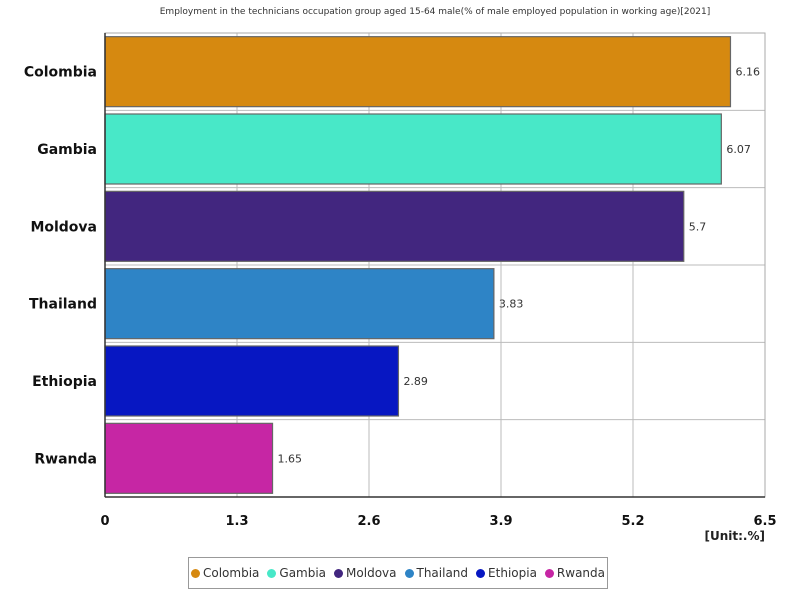  What do you see at coordinates (371, 573) in the screenshot?
I see `legend-label: Moldova` at bounding box center [371, 573].